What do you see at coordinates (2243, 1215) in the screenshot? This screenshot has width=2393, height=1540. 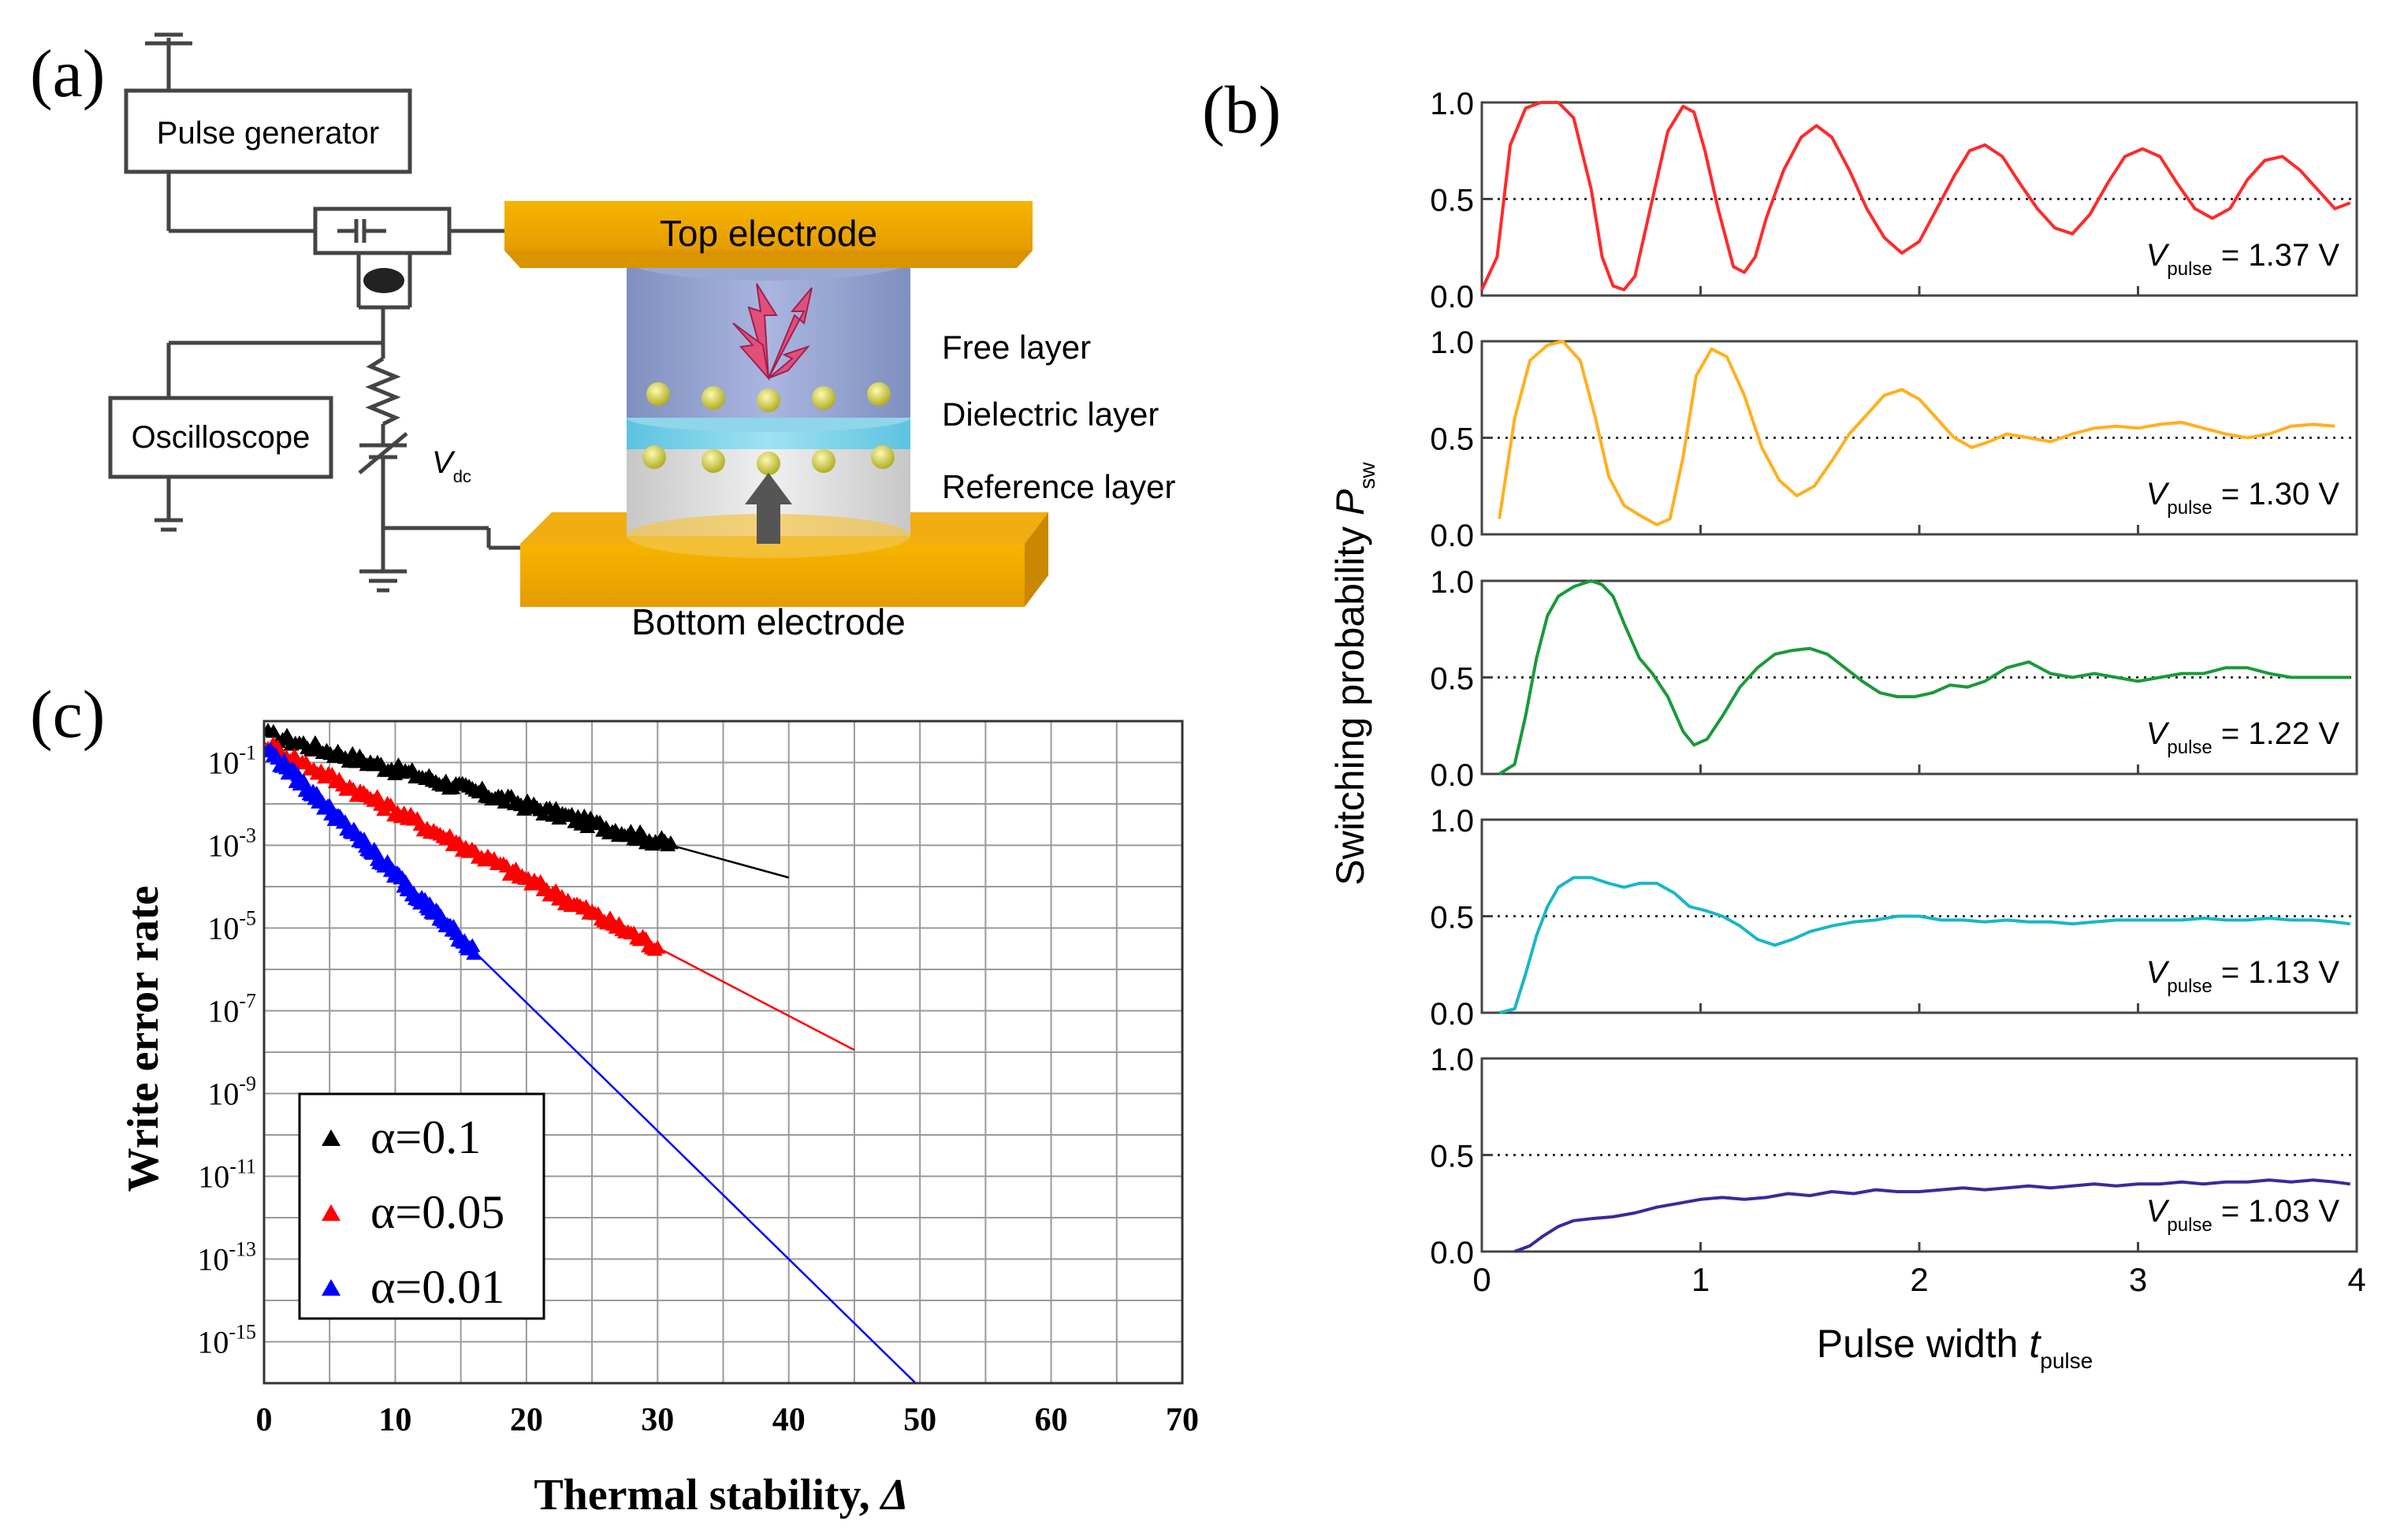 I see `voltage-label: Vpulse = 1.03 V` at bounding box center [2243, 1215].